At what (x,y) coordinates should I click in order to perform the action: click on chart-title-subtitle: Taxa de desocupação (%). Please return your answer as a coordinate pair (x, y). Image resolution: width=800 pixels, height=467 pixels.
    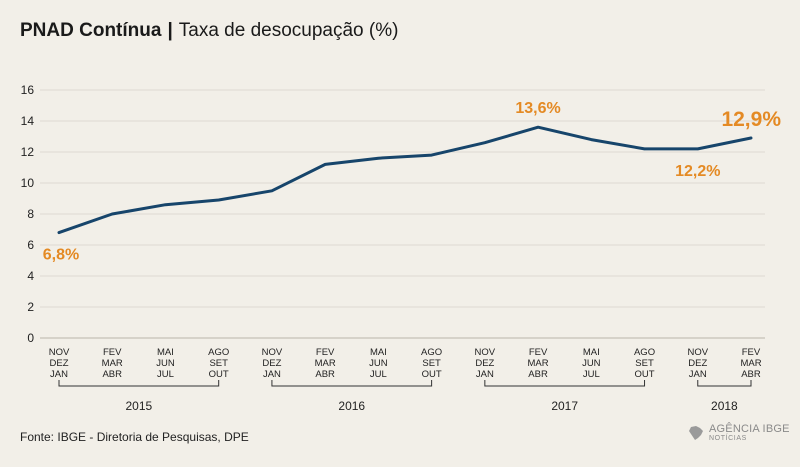
    Looking at the image, I should click on (288, 30).